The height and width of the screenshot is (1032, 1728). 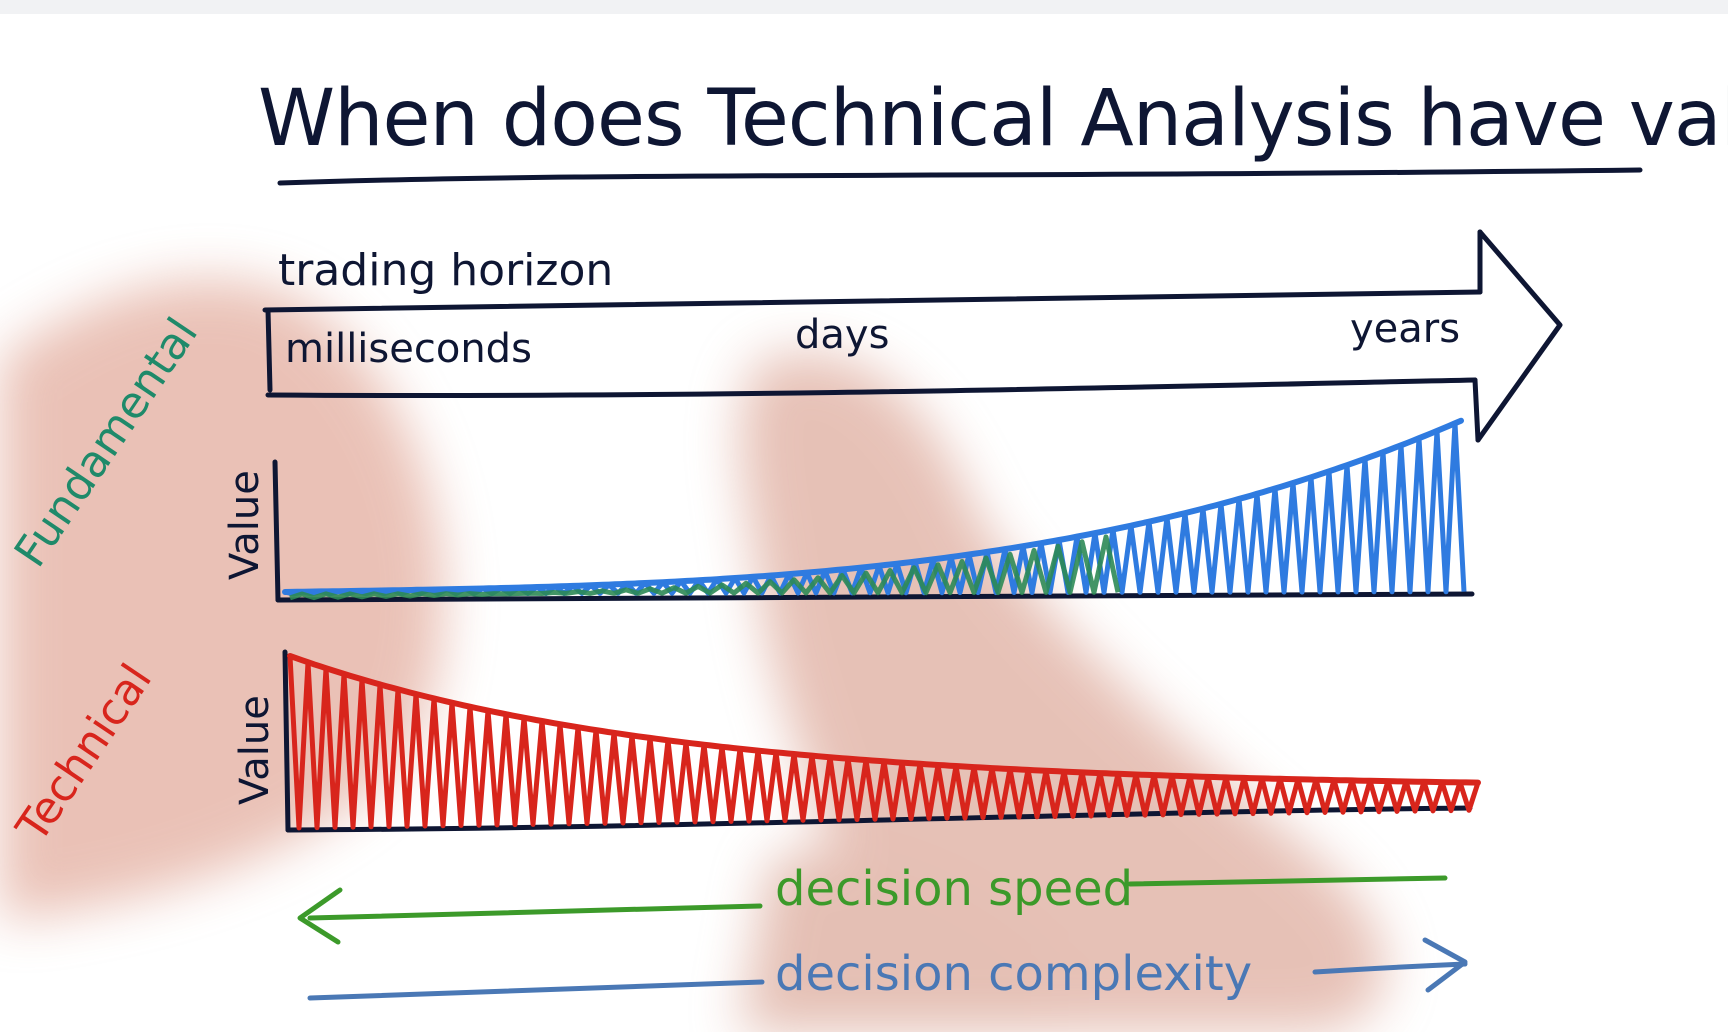 I want to click on tick-years: years, so click(x=1405, y=329).